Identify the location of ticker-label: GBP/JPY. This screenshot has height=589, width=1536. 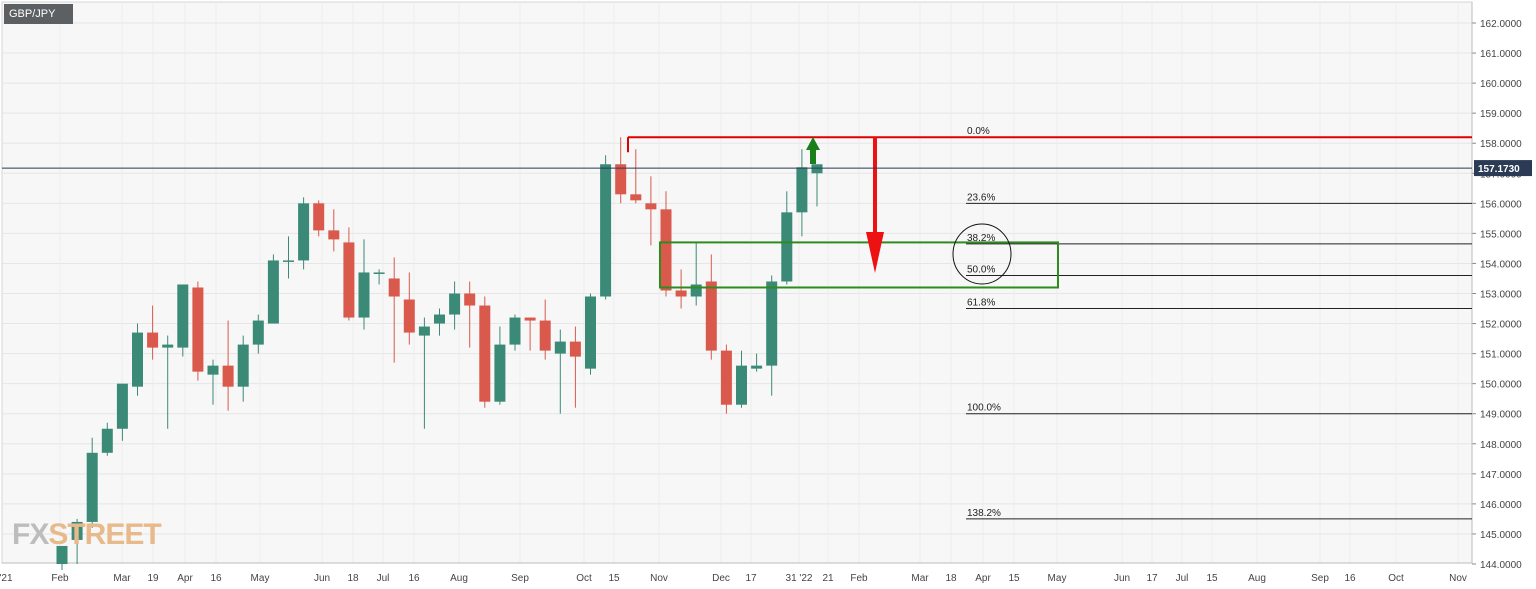
(38, 14).